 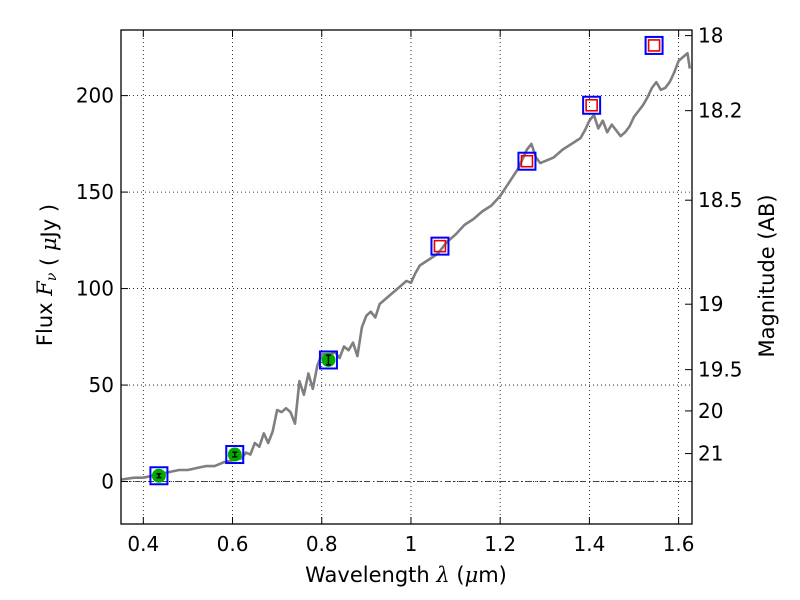 What do you see at coordinates (411, 544) in the screenshot?
I see `x-tick-label: 1` at bounding box center [411, 544].